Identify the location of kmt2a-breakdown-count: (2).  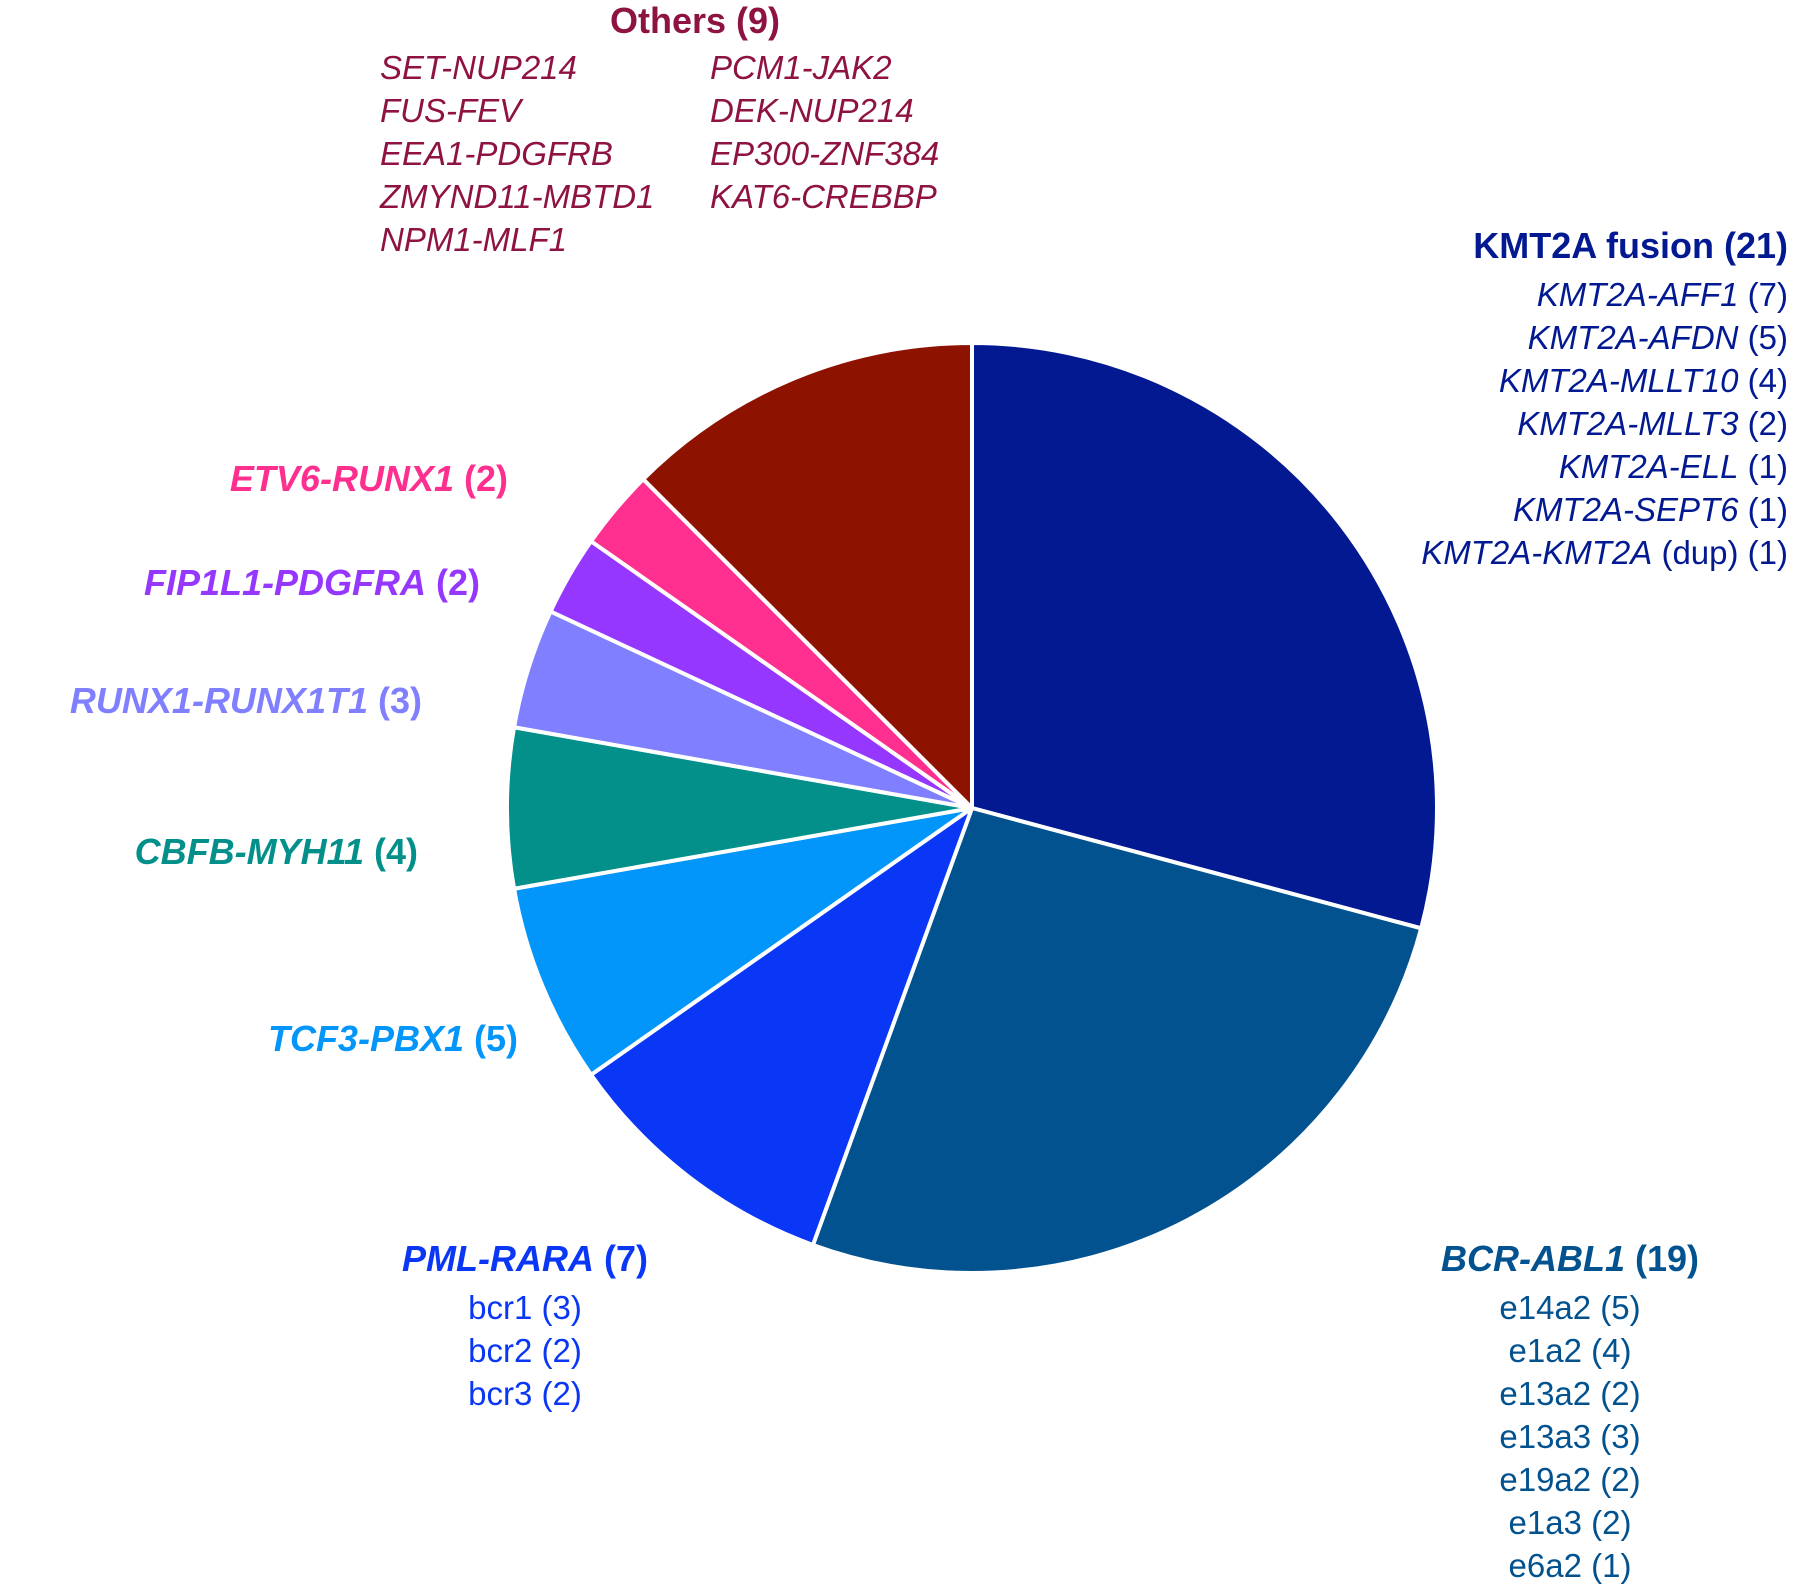
(1763, 423).